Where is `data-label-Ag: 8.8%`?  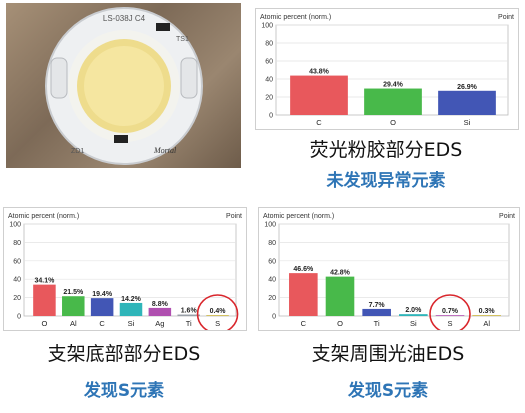
data-label-Ag: 8.8% is located at coordinates (160, 304).